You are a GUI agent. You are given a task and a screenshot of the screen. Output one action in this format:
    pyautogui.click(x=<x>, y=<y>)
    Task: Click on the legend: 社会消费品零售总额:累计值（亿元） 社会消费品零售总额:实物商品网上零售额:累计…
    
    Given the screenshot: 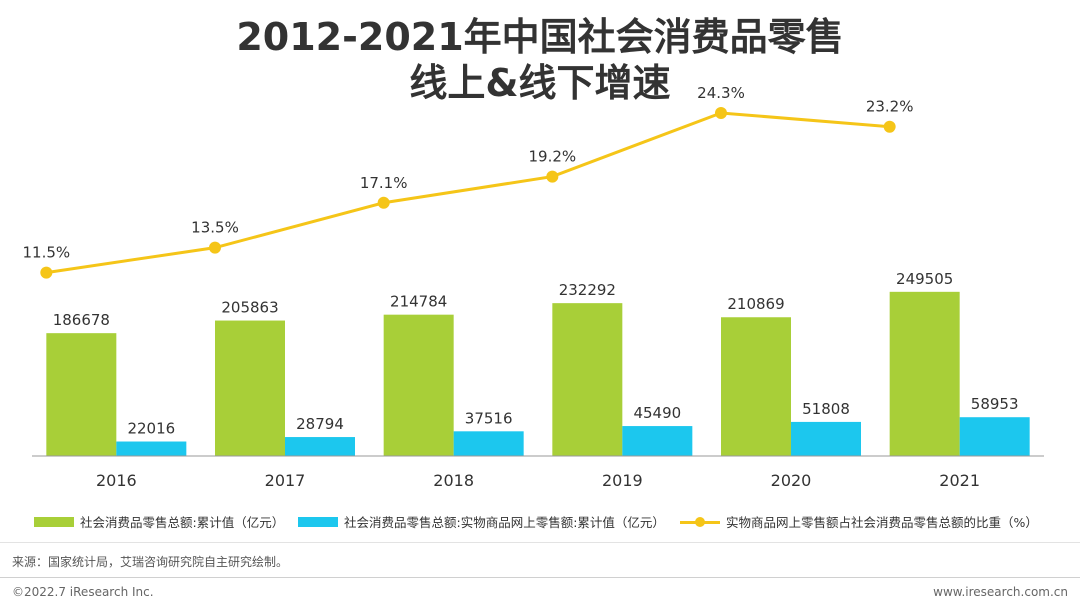 What is the action you would take?
    pyautogui.click(x=550, y=522)
    